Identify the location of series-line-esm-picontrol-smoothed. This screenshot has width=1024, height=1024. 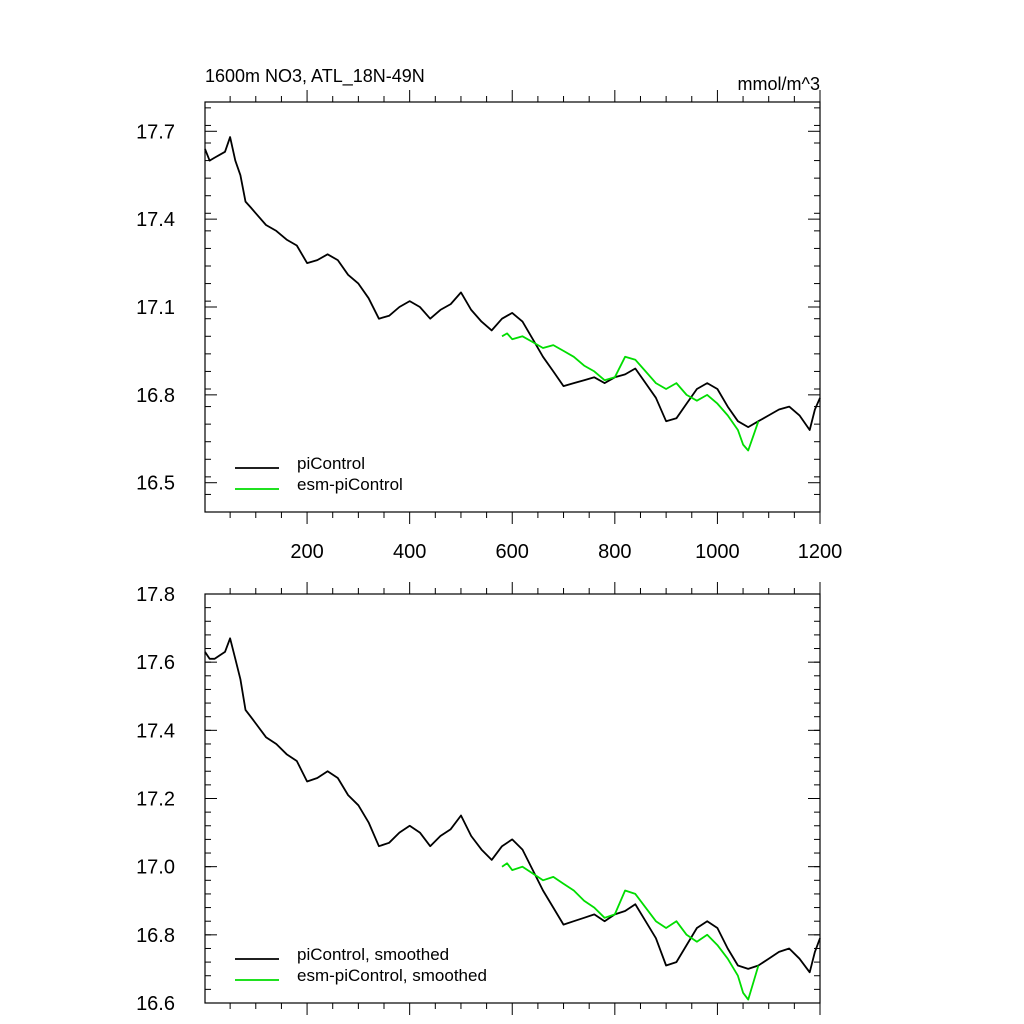
(630, 931).